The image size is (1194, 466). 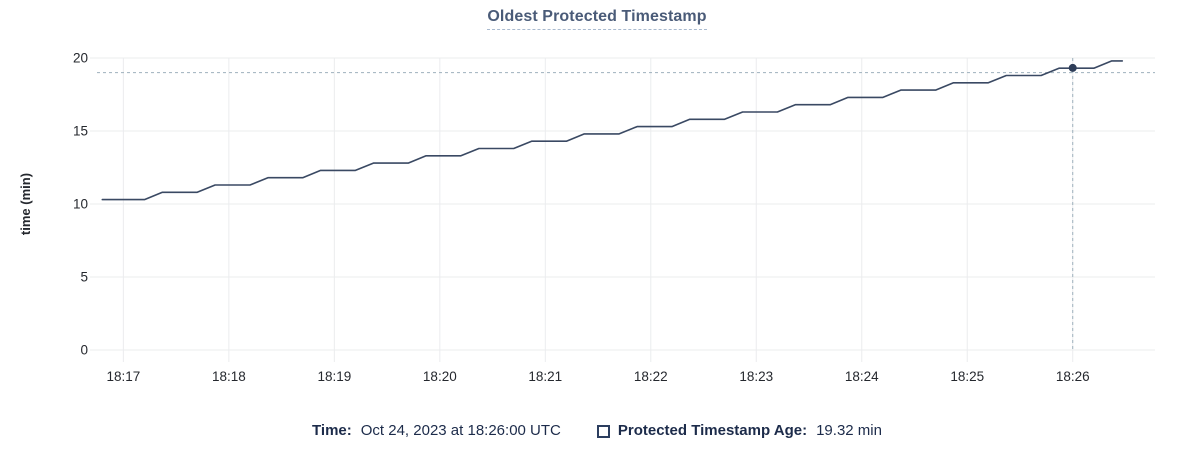 What do you see at coordinates (712, 430) in the screenshot?
I see `legend-series-label: Protected Timestamp Age:` at bounding box center [712, 430].